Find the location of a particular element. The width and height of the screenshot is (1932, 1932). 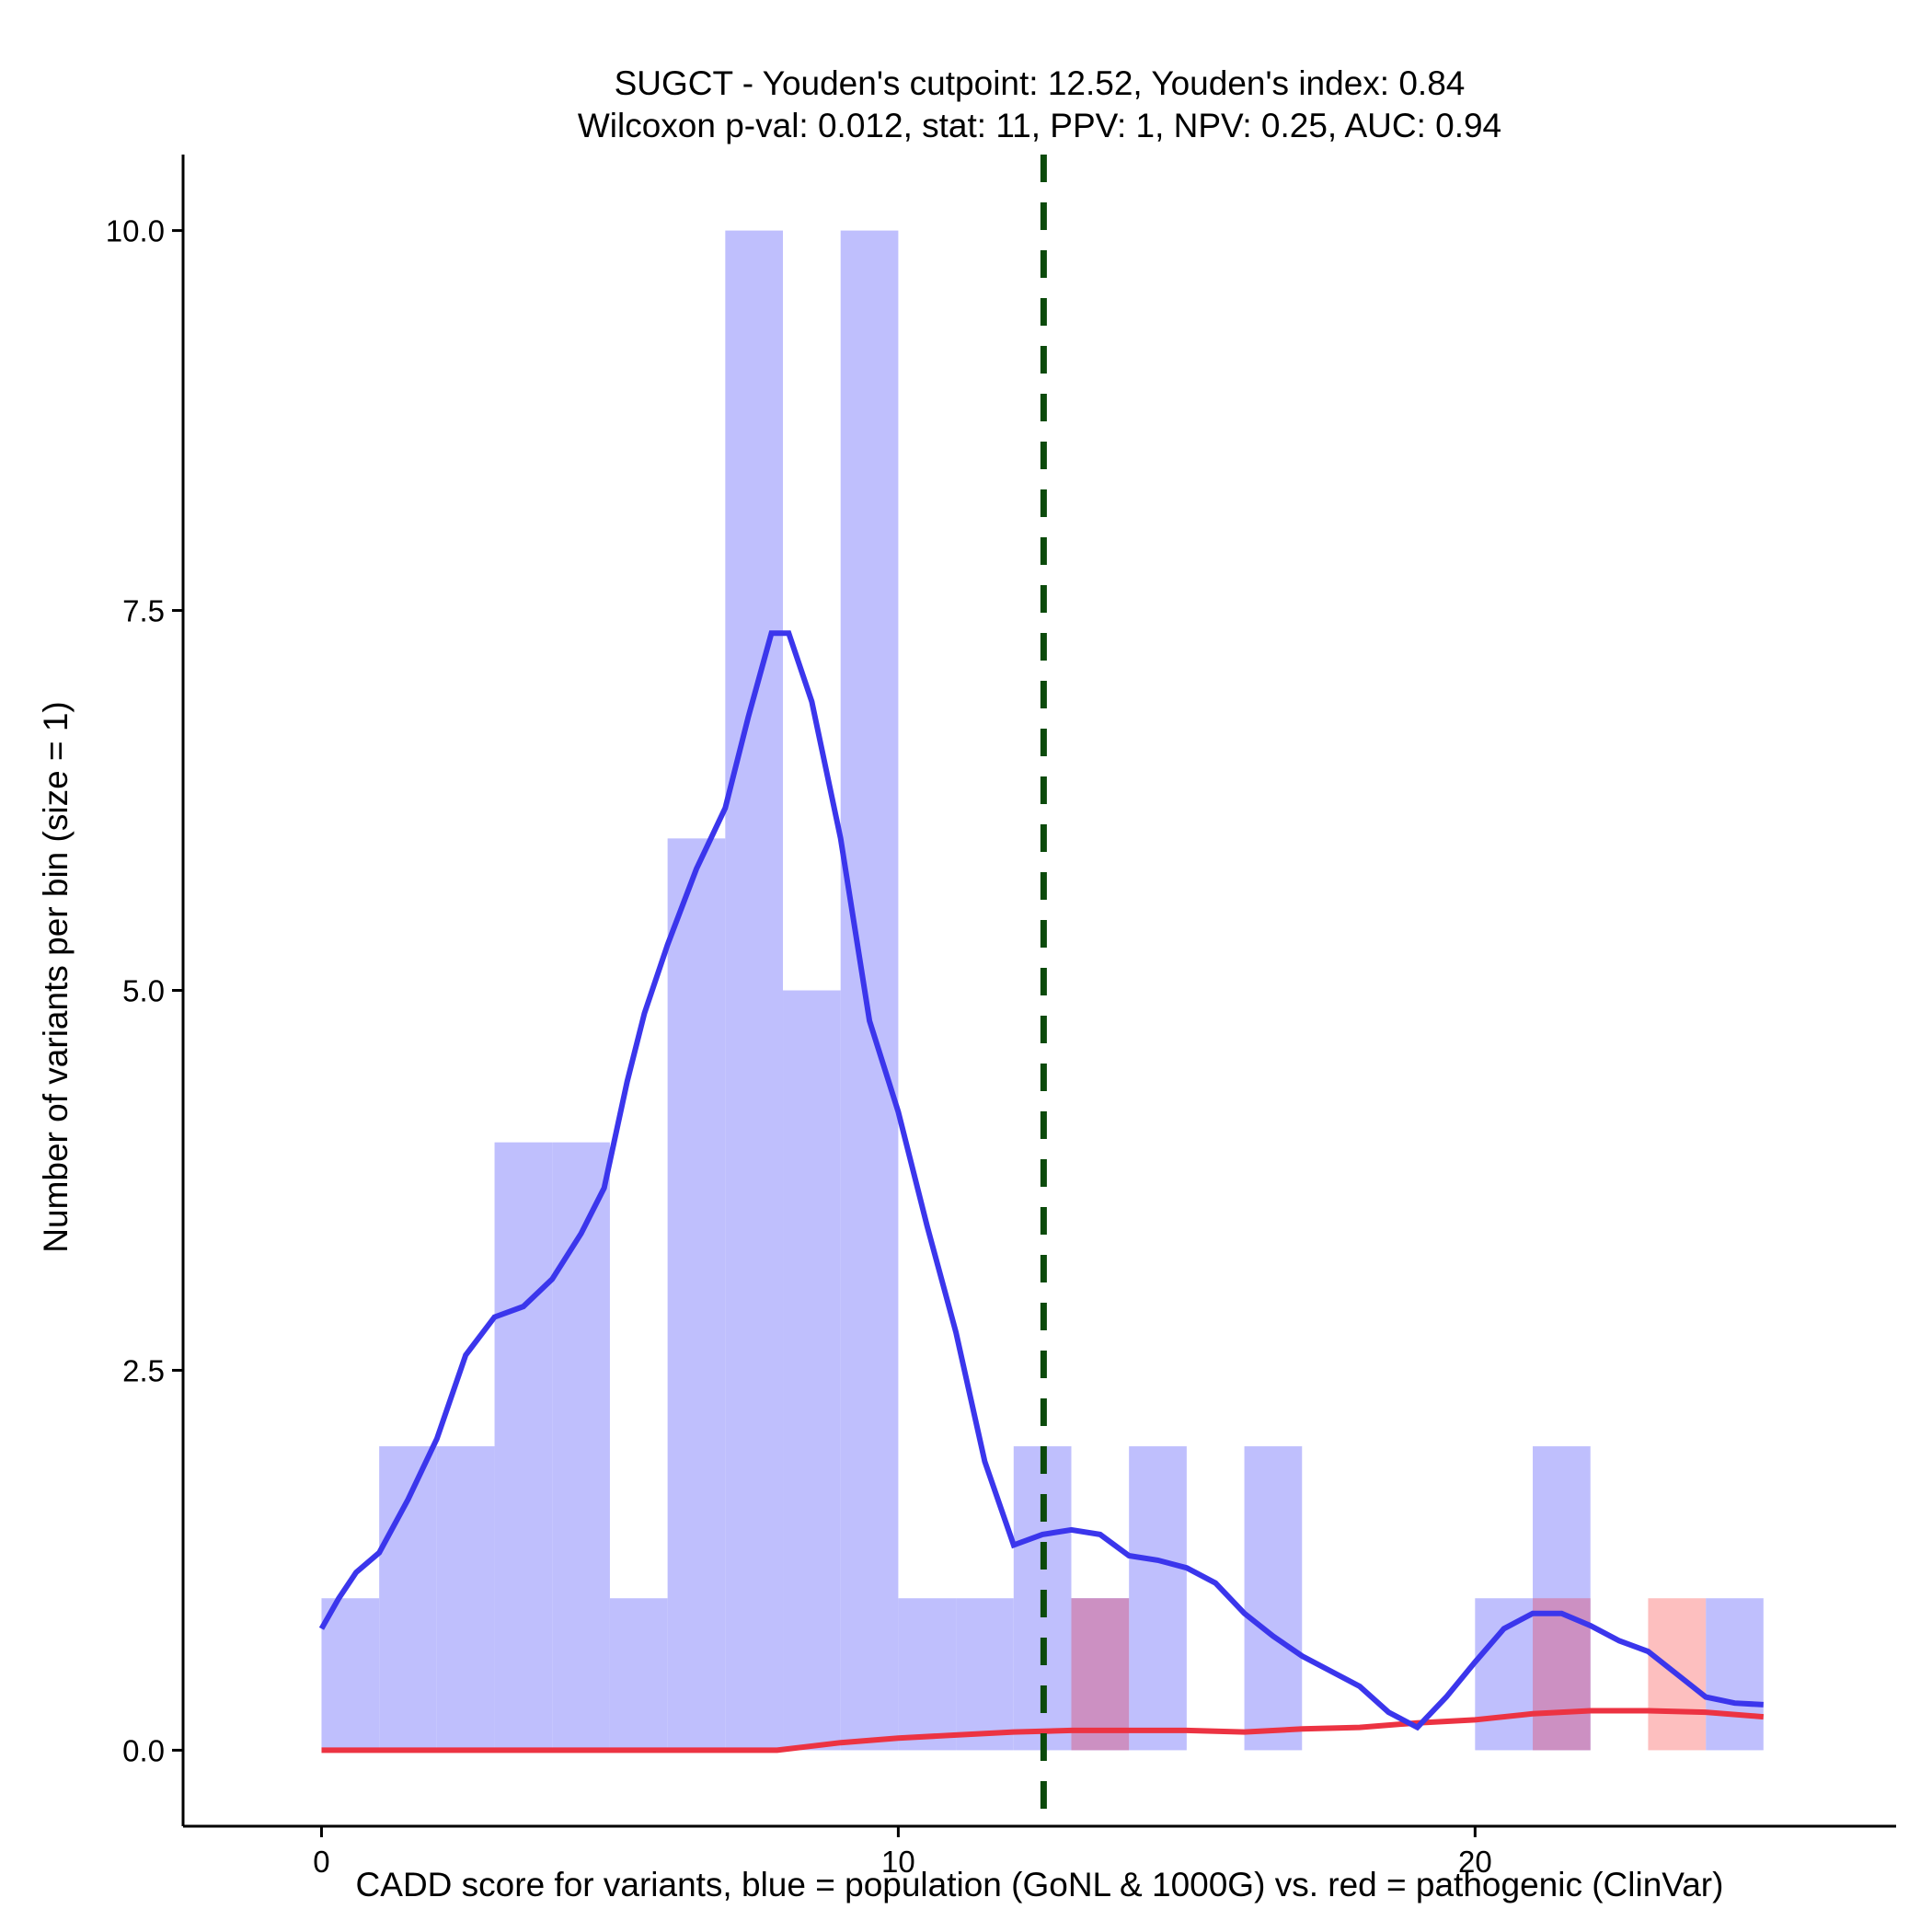

pathogenic-density-line is located at coordinates (1043, 1731).